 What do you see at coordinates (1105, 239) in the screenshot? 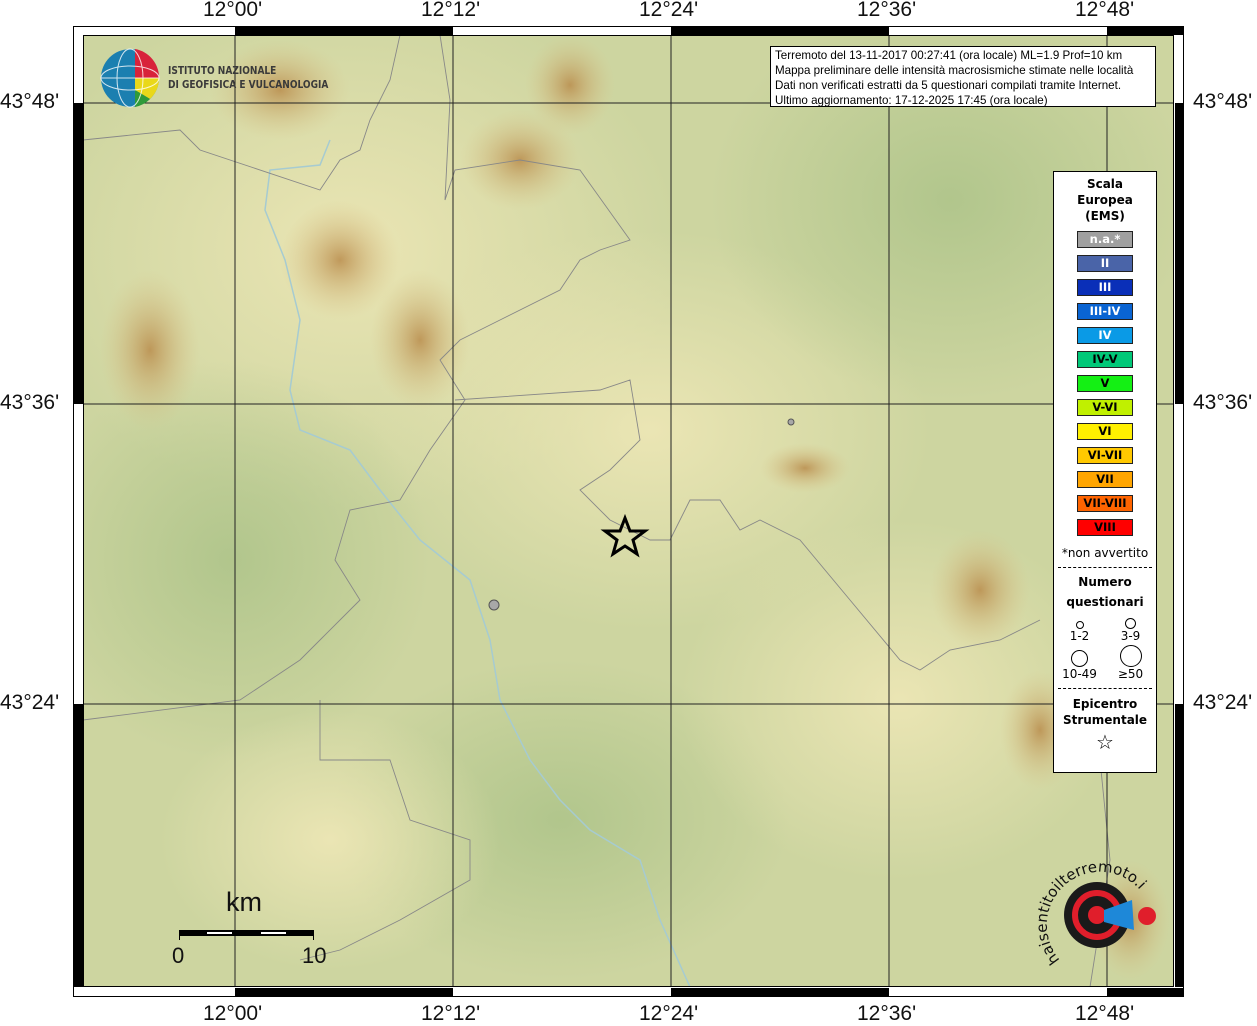
I see `legend-swatch: n.a.*` at bounding box center [1105, 239].